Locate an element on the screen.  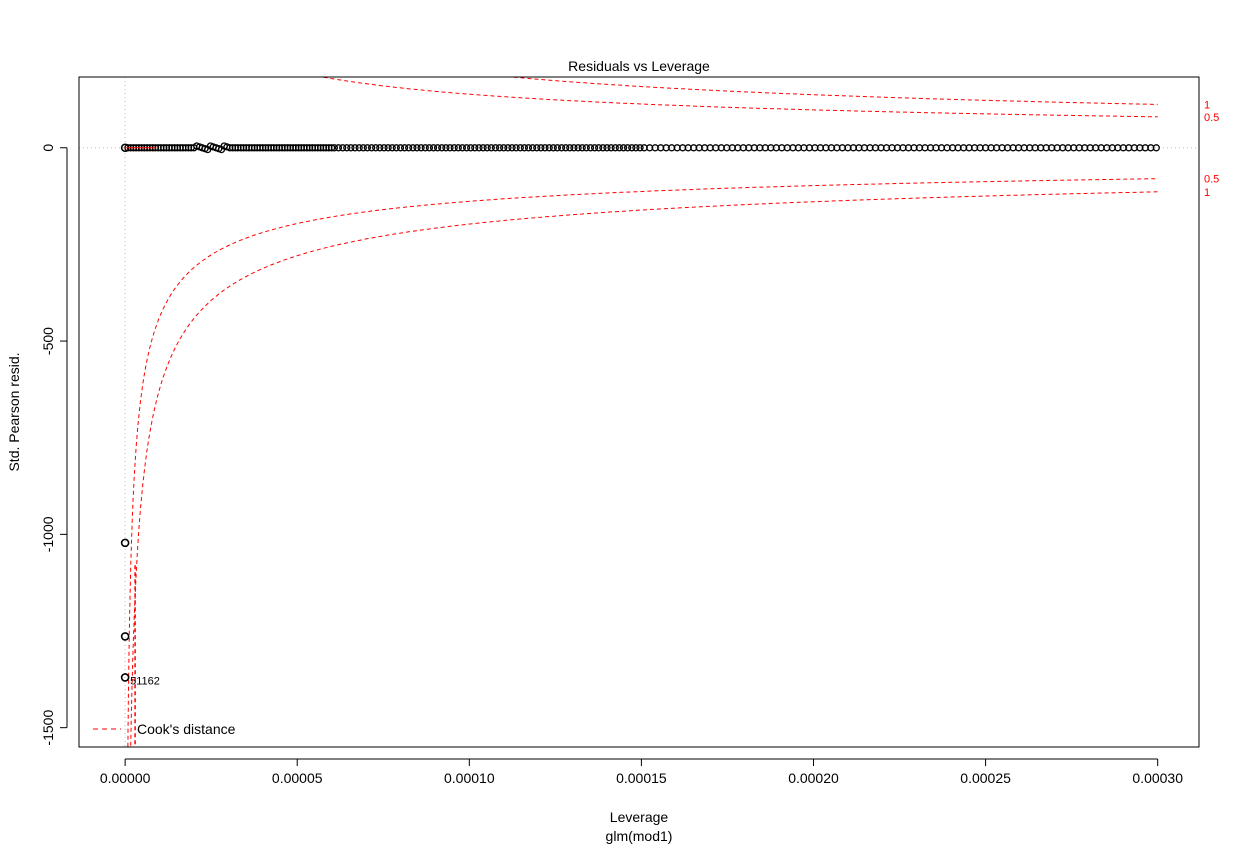
x-tick-label: 0.00030 is located at coordinates (1157, 778).